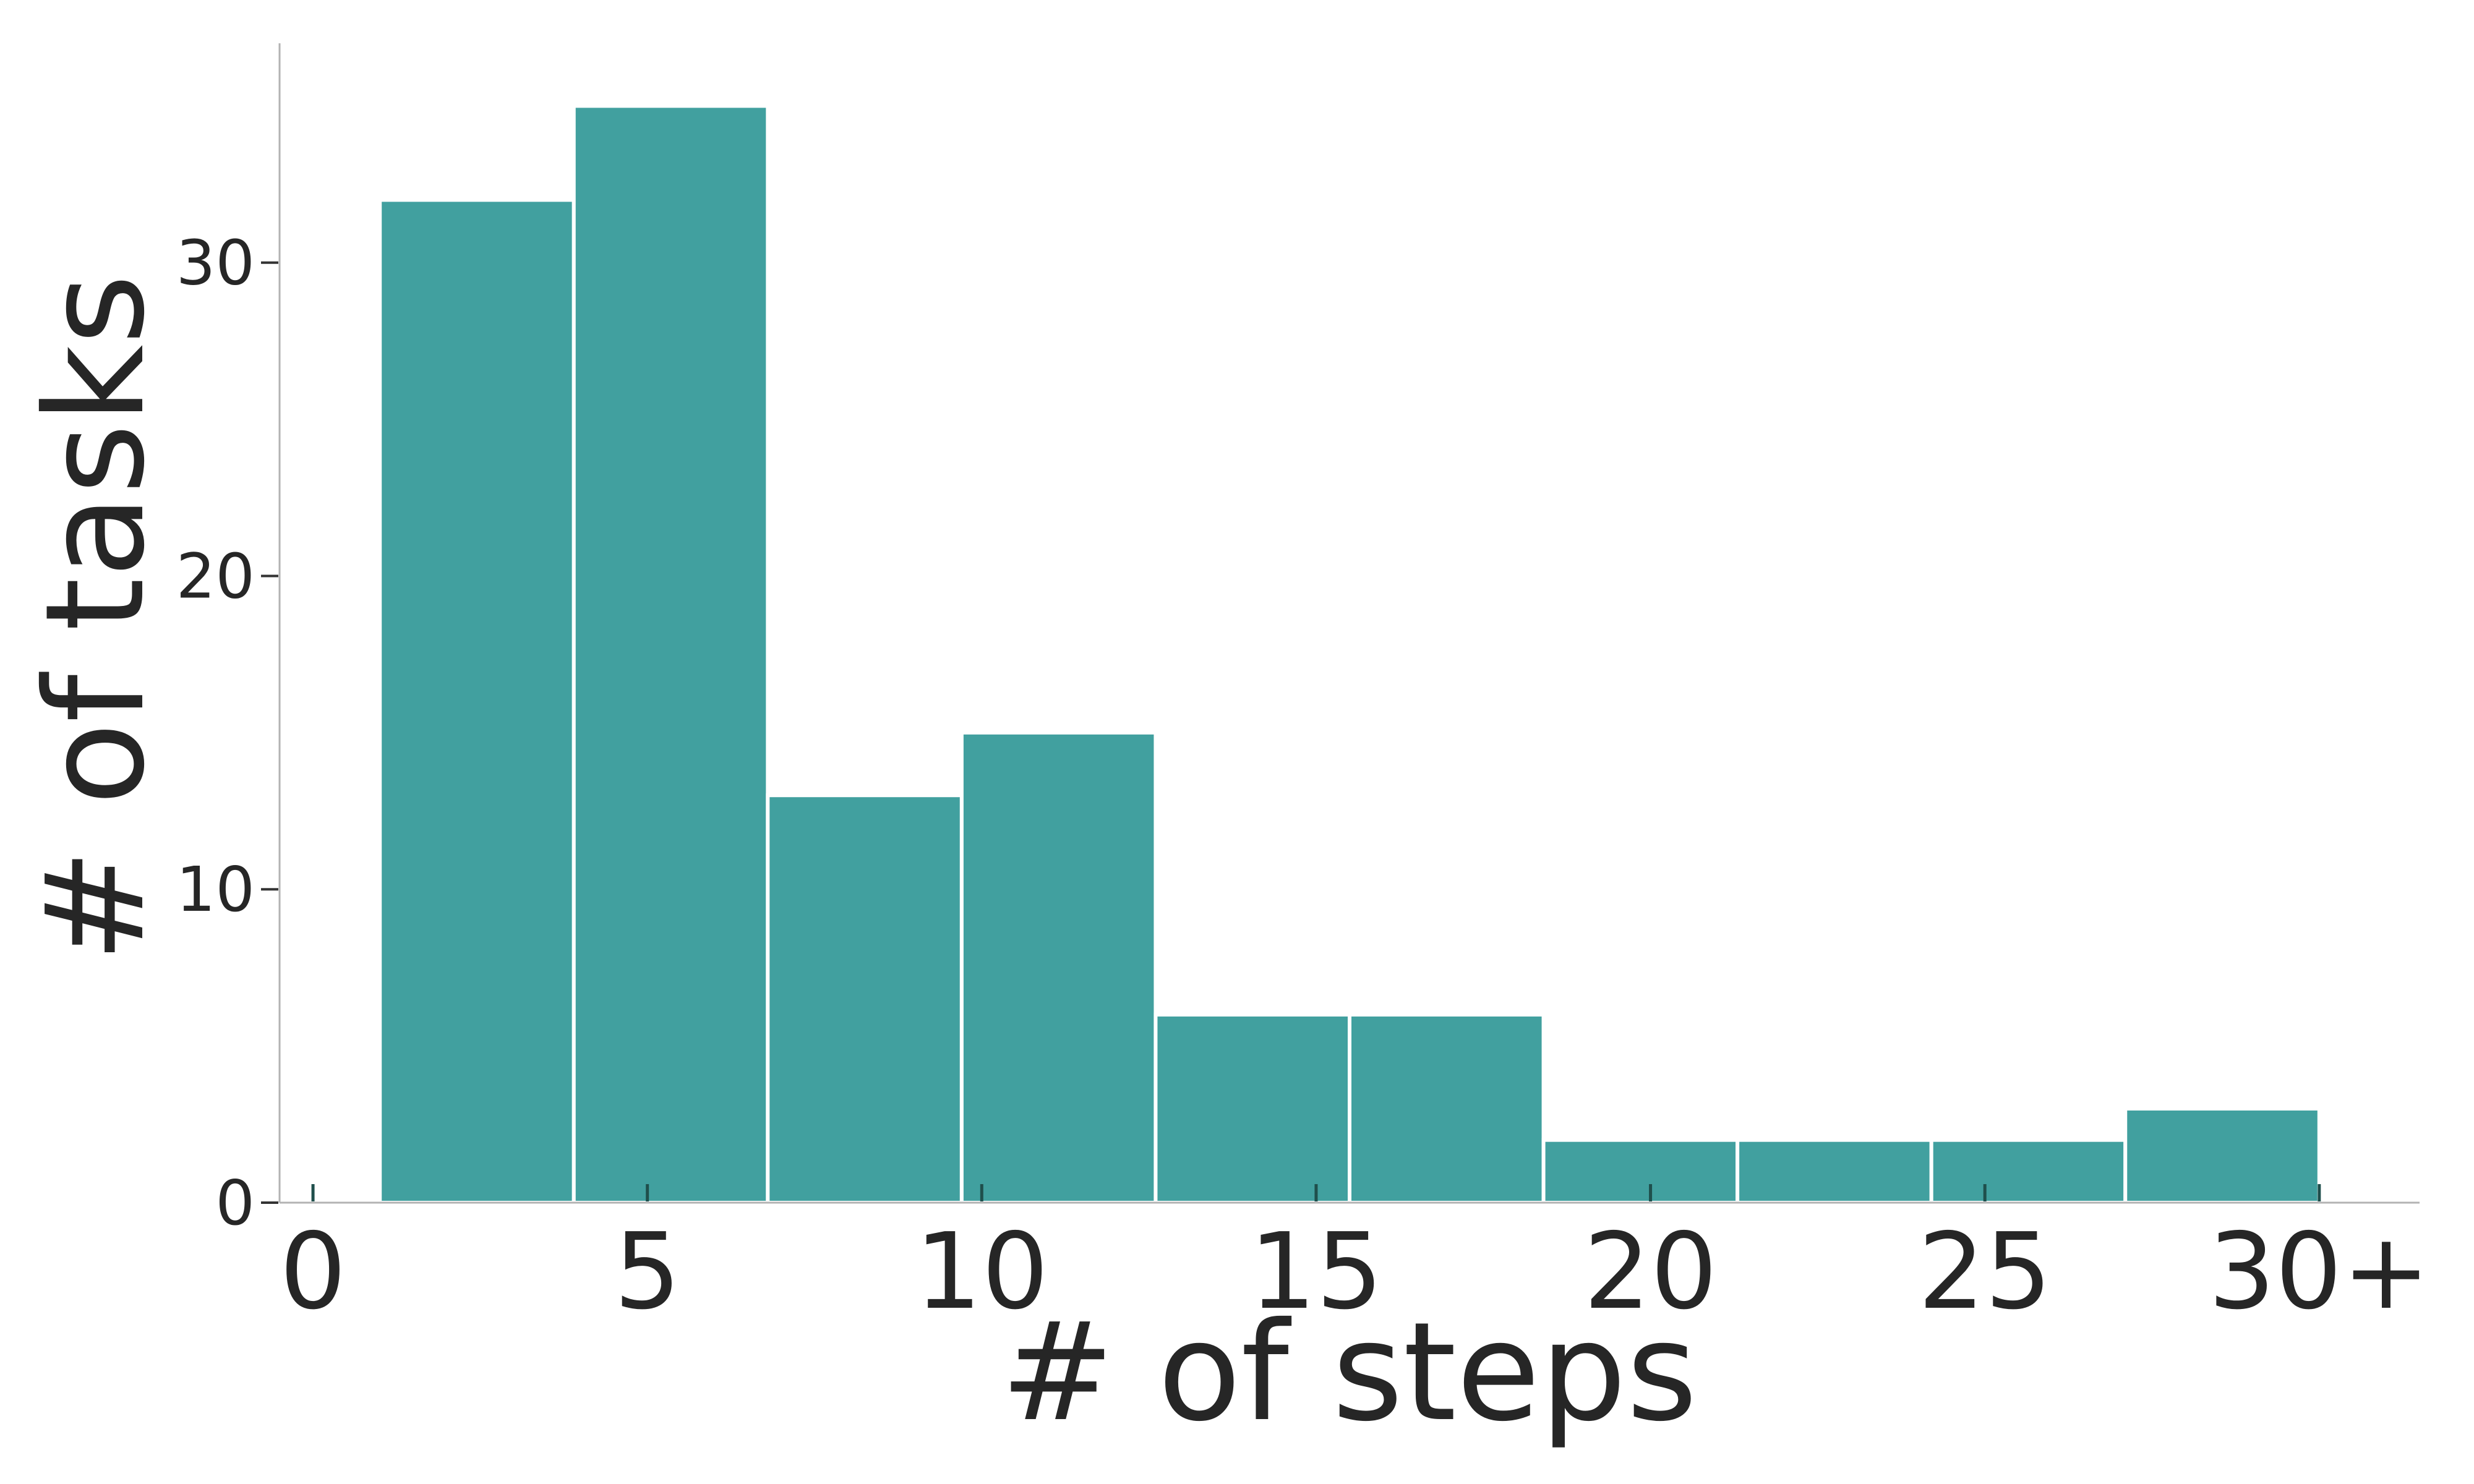  Describe the element at coordinates (1650, 1272) in the screenshot. I see `x-tick-label-20: 20` at that location.